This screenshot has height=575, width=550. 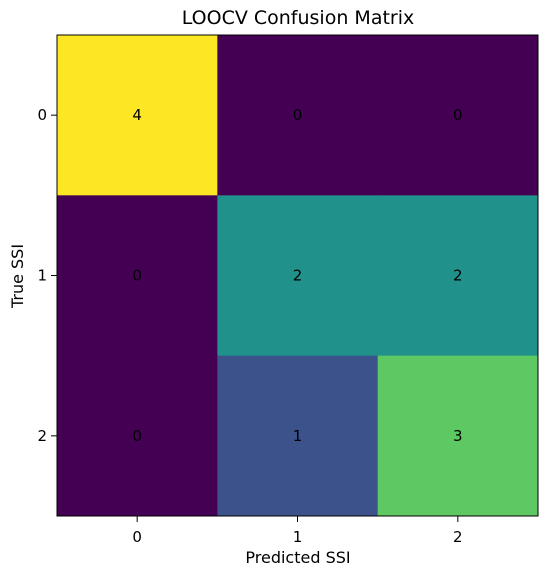 I want to click on y-tick-label-1: 1, so click(x=42, y=276).